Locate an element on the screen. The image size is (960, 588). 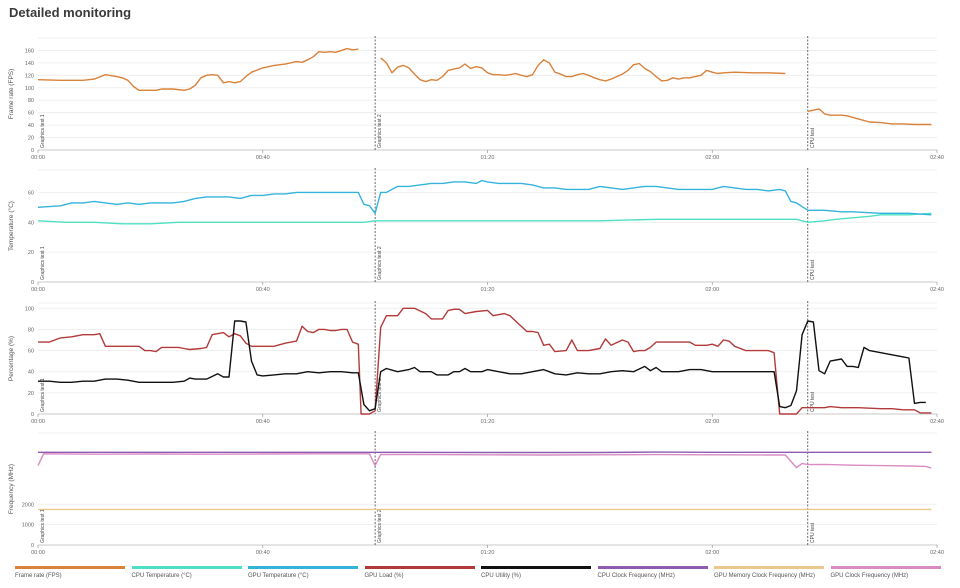
legend-label: GPU Load (%) is located at coordinates (384, 576).